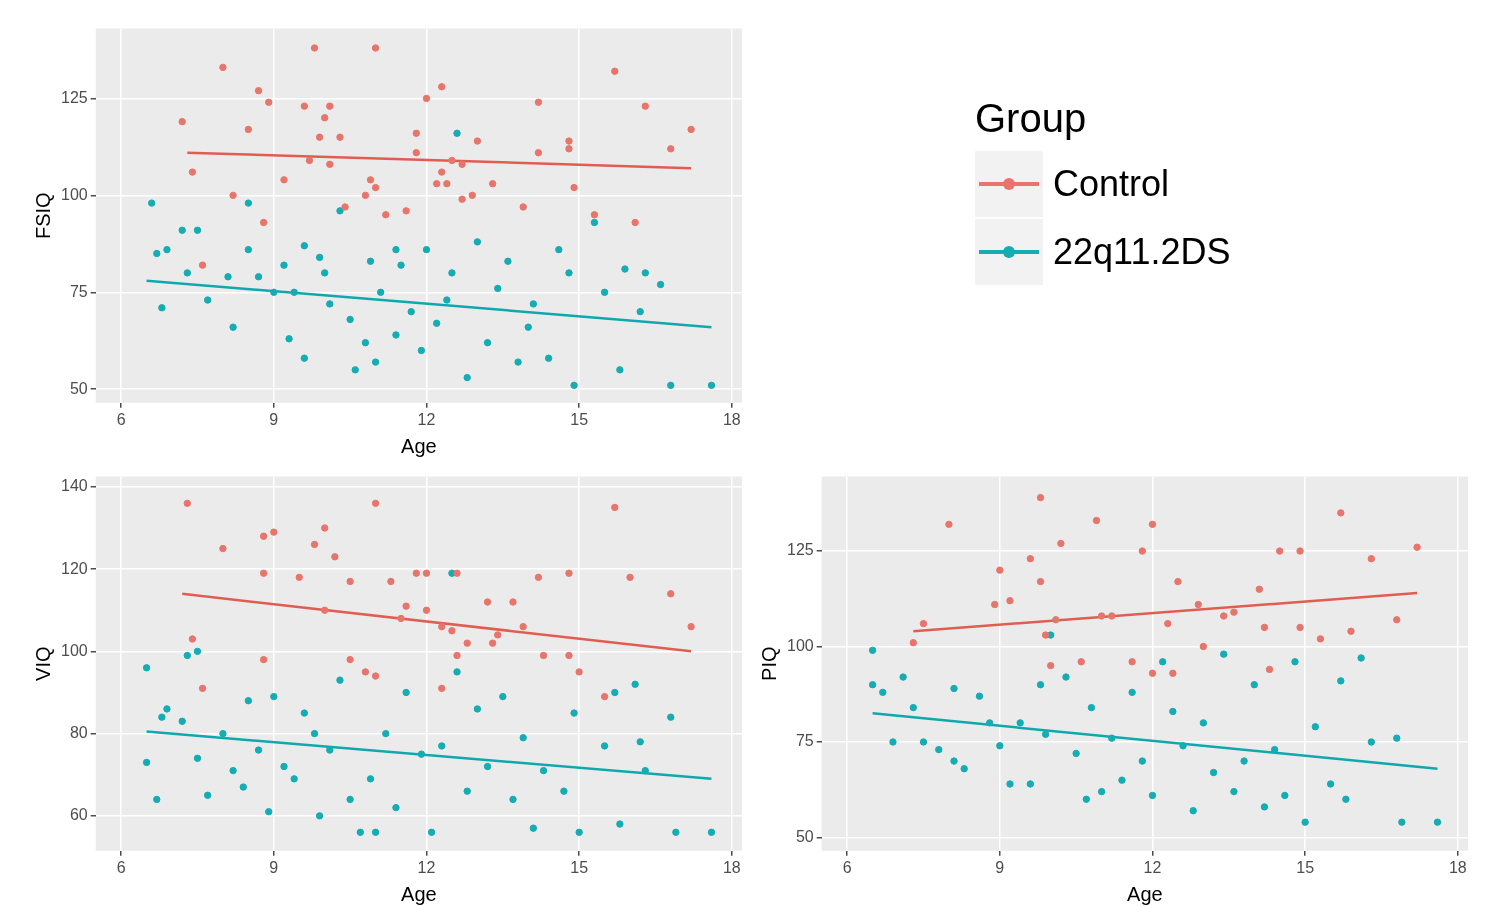  What do you see at coordinates (78, 733) in the screenshot?
I see `y-tick-label: 80` at bounding box center [78, 733].